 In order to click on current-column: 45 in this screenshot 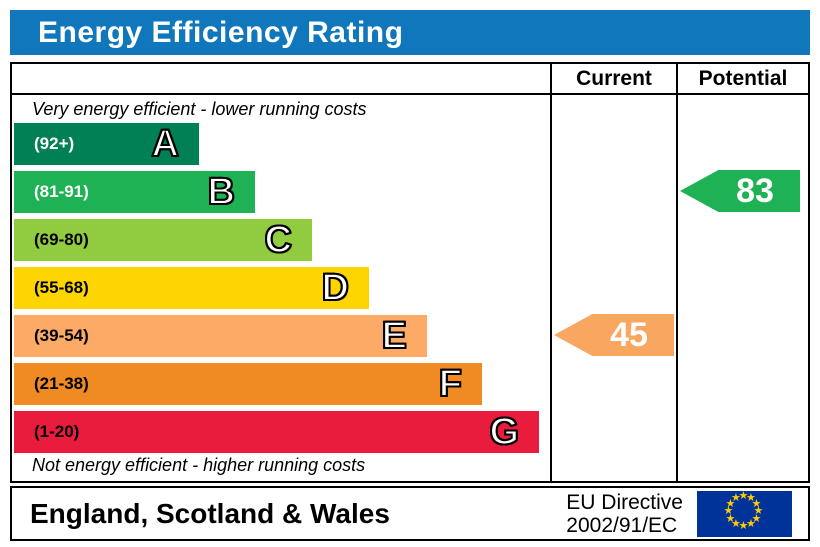, I will do `click(613, 288)`.